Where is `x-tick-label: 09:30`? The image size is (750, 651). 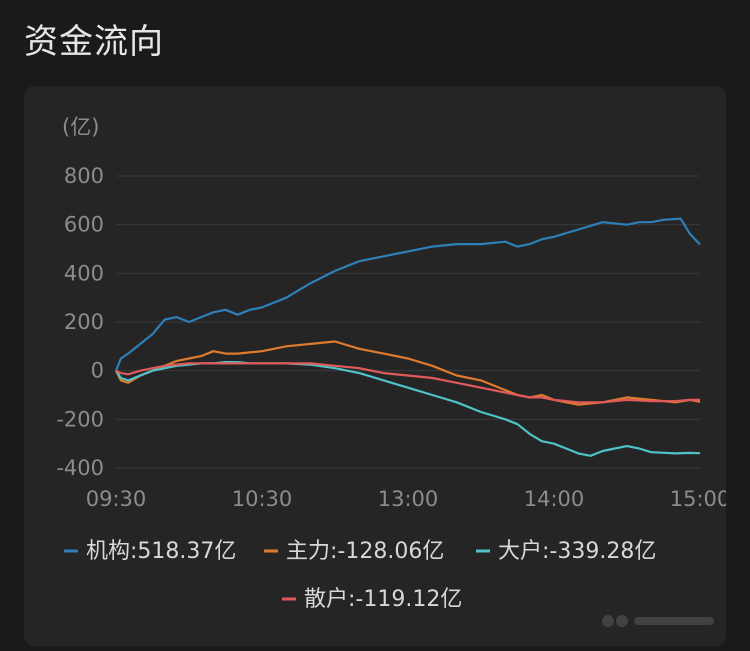
x-tick-label: 09:30 is located at coordinates (116, 499).